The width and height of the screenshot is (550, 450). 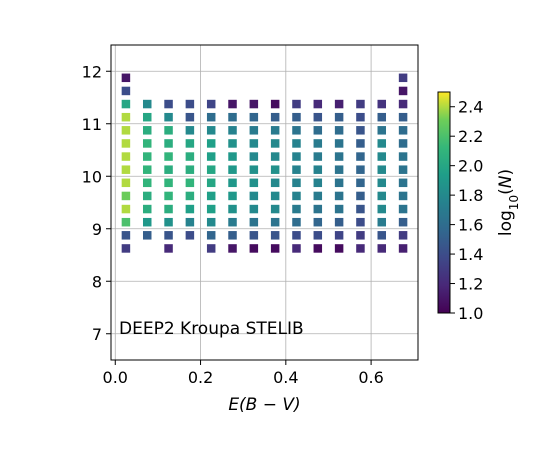 What do you see at coordinates (211, 329) in the screenshot?
I see `annotation-text: DEEP2 Kroupa STELIB` at bounding box center [211, 329].